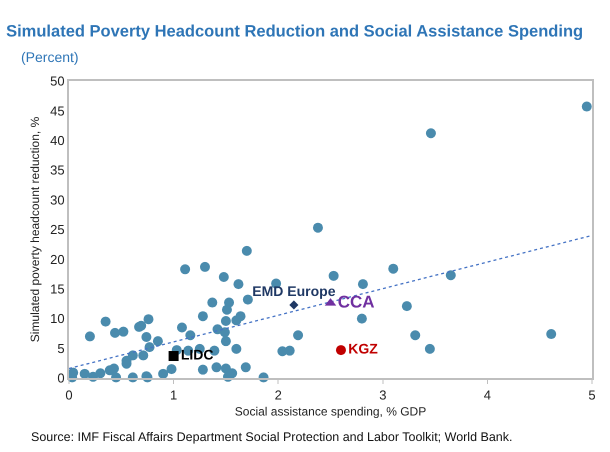 The width and height of the screenshot is (610, 452). What do you see at coordinates (57, 288) in the screenshot?
I see `y-tick-label: 15` at bounding box center [57, 288].